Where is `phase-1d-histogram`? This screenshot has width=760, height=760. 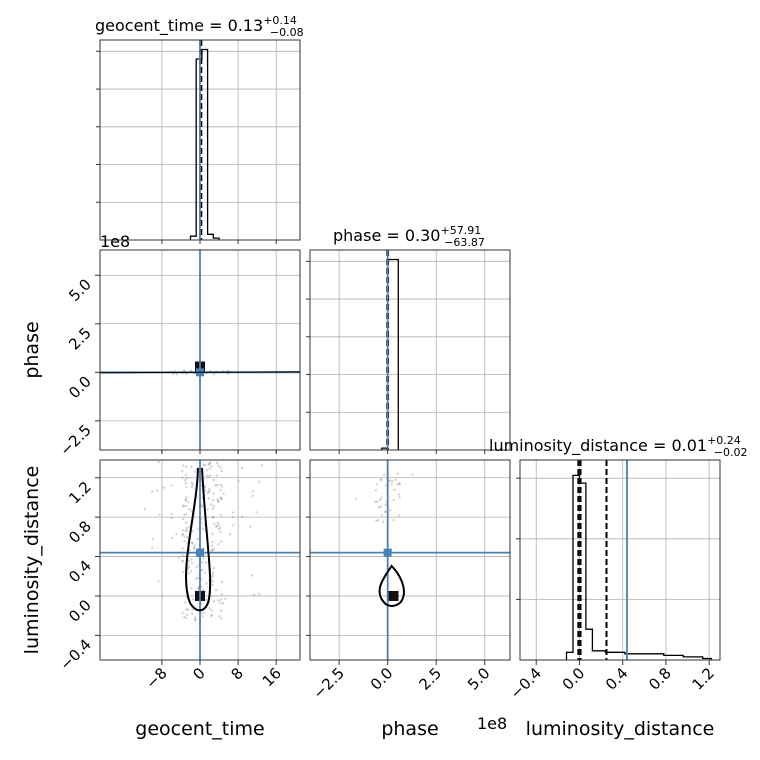
phase-1d-histogram is located at coordinates (390, 354).